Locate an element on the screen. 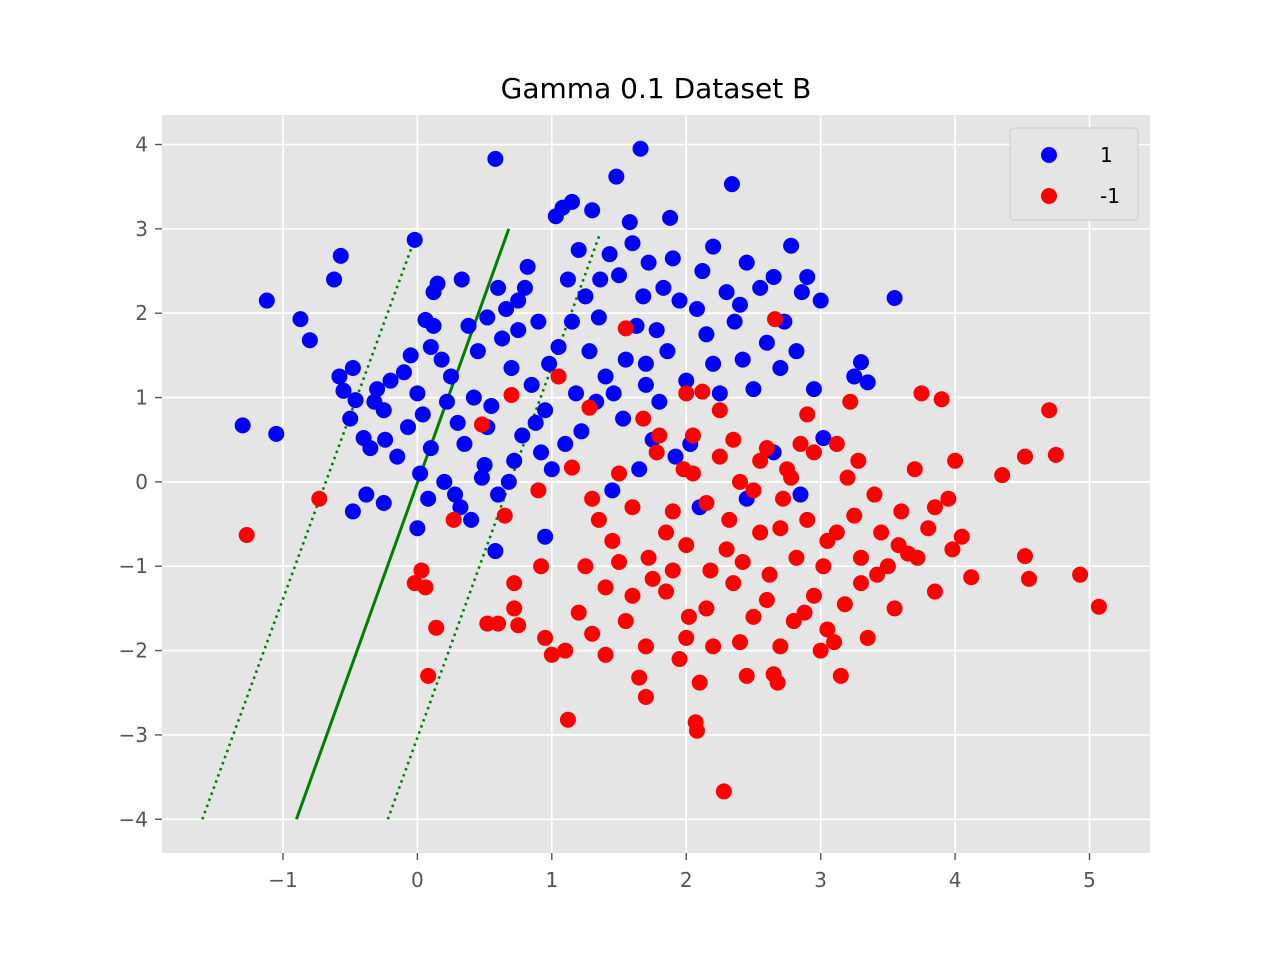  y-tick-label: −4 is located at coordinates (133, 819).